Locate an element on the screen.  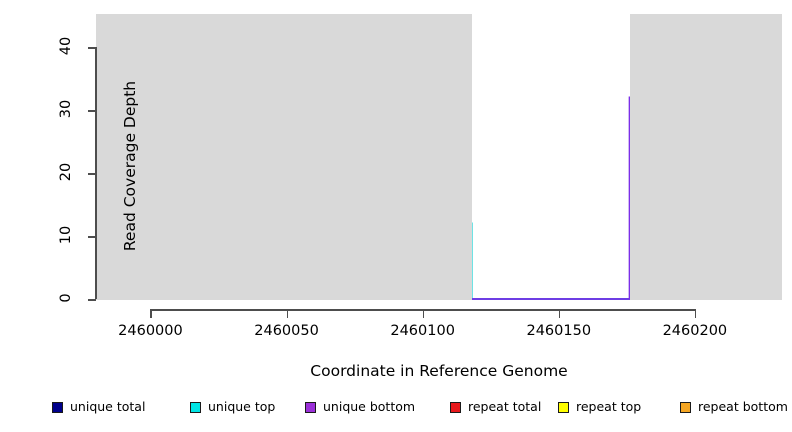
y-axis-title: Read Coverage Depth is located at coordinates (130, 166).